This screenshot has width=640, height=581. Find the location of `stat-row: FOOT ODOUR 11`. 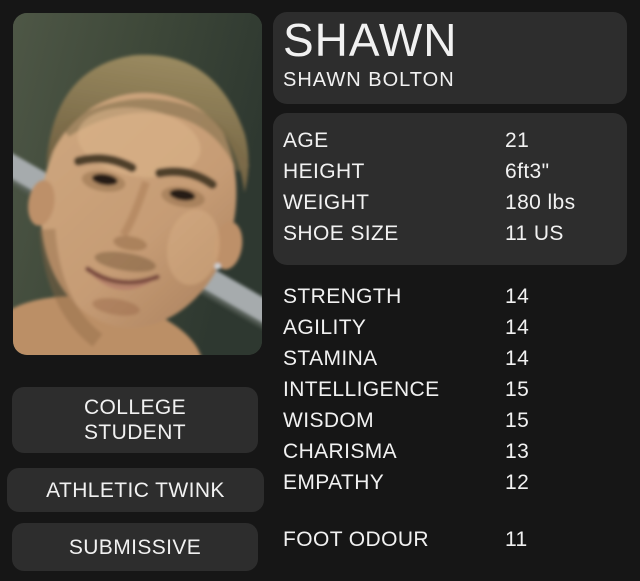

stat-row: FOOT ODOUR 11 is located at coordinates (455, 539).